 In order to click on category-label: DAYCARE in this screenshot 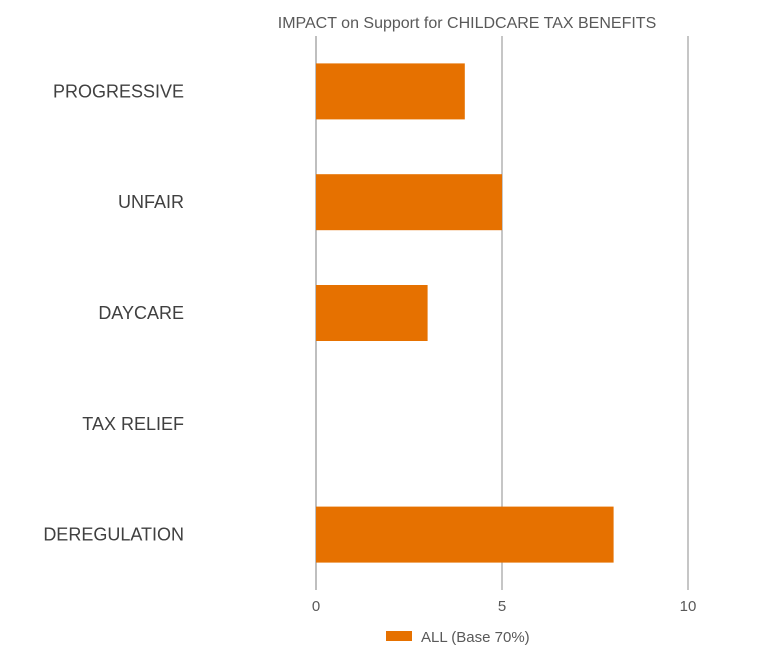, I will do `click(141, 313)`.